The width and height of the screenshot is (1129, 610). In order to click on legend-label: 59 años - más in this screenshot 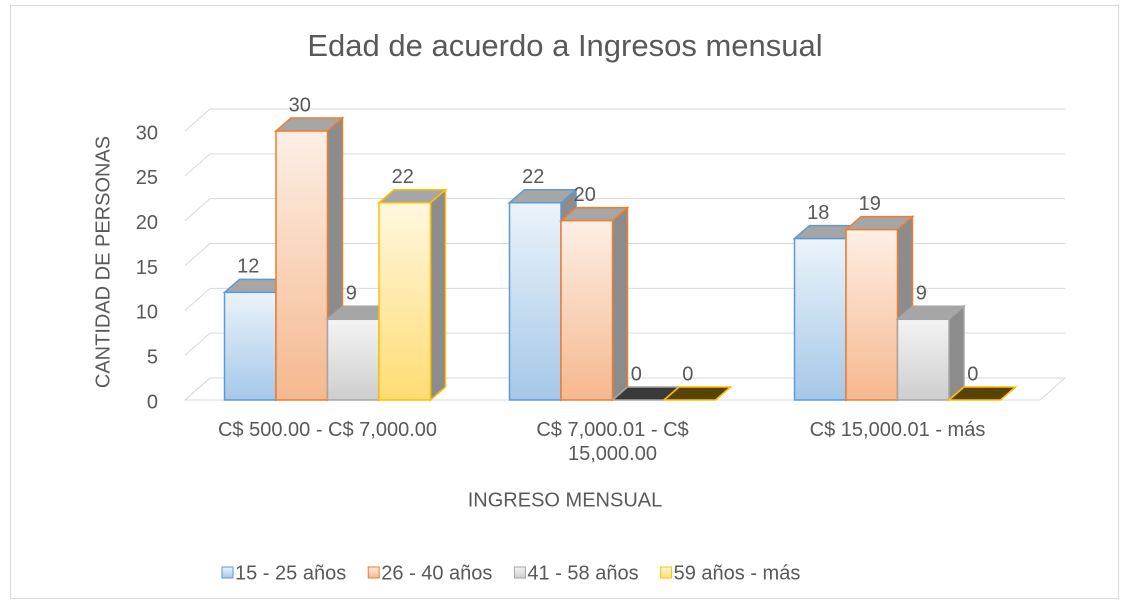, I will do `click(737, 573)`.